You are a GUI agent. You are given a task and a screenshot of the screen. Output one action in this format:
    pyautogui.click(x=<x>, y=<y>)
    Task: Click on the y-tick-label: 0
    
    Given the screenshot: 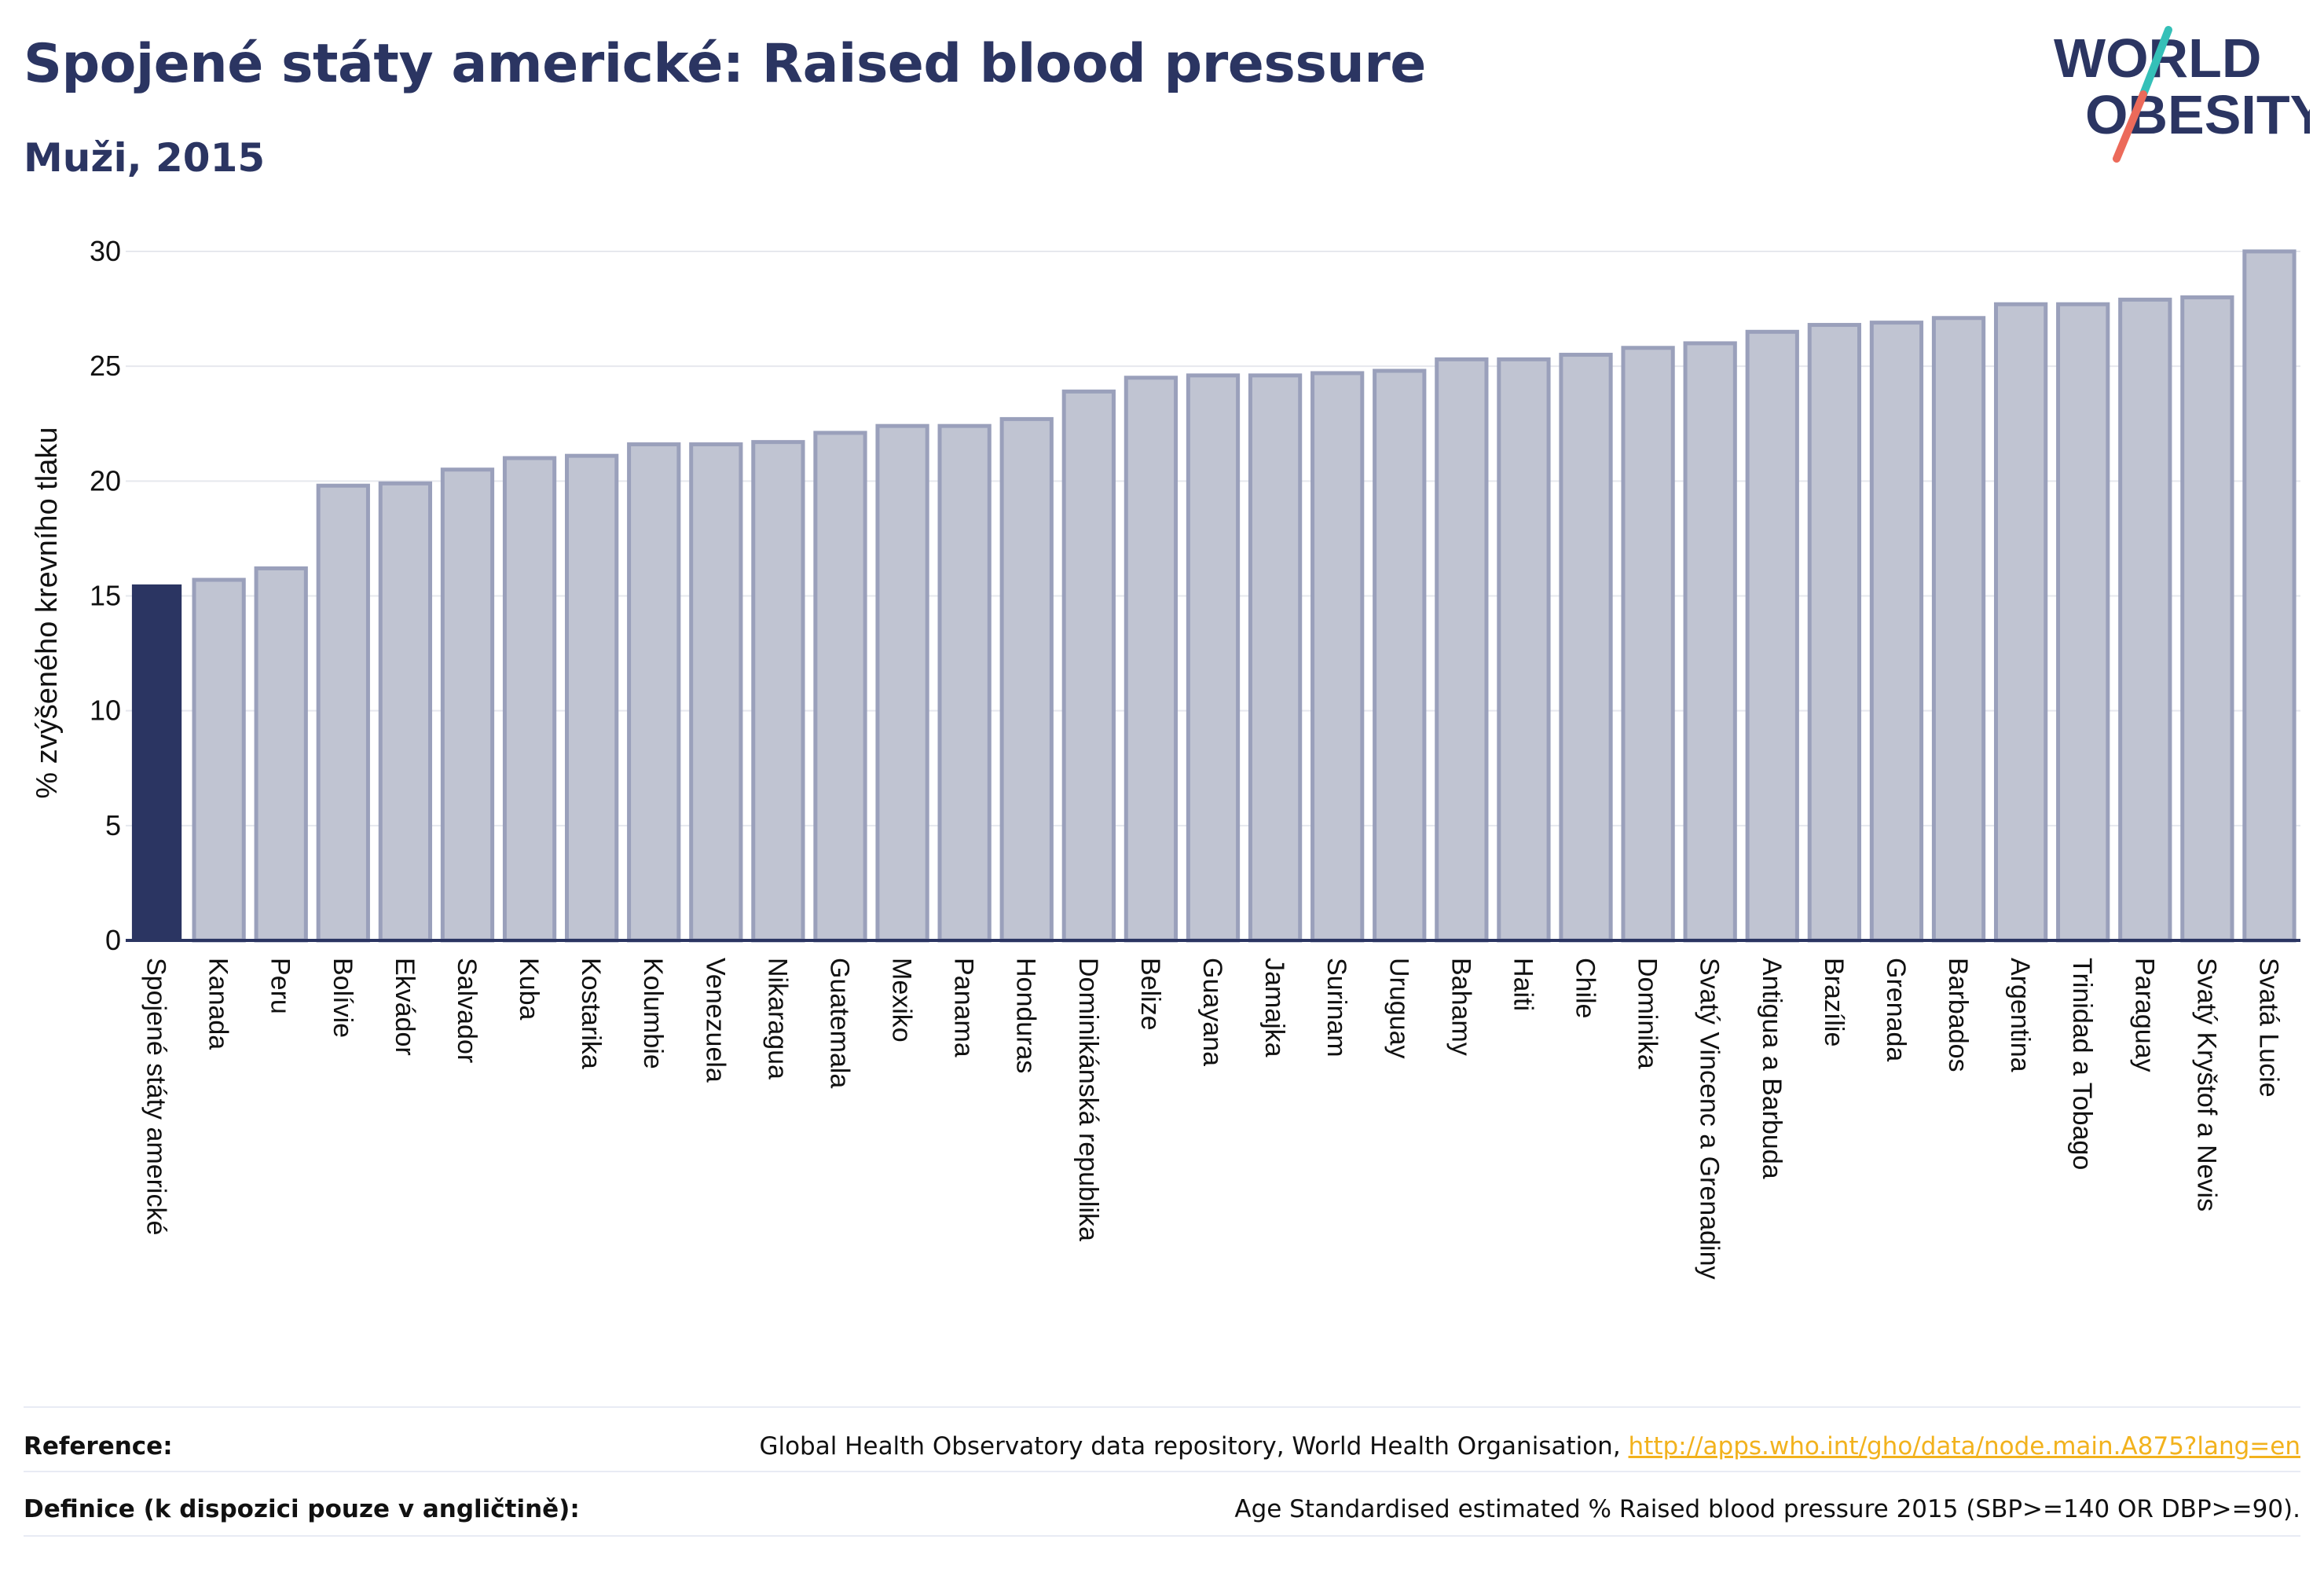 What is the action you would take?
    pyautogui.click(x=113, y=940)
    